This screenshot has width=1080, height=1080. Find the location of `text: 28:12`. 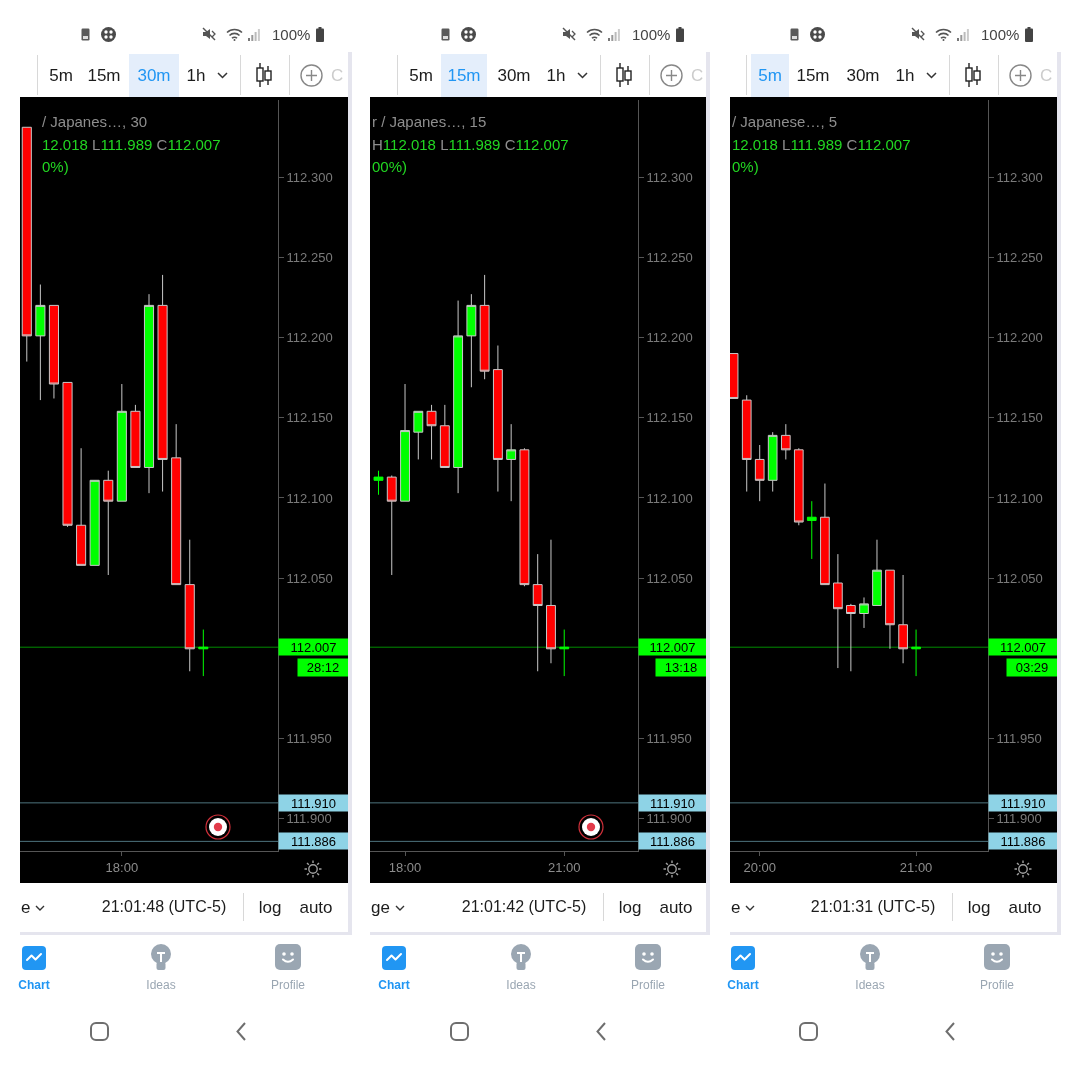

text: 28:12 is located at coordinates (323, 667).